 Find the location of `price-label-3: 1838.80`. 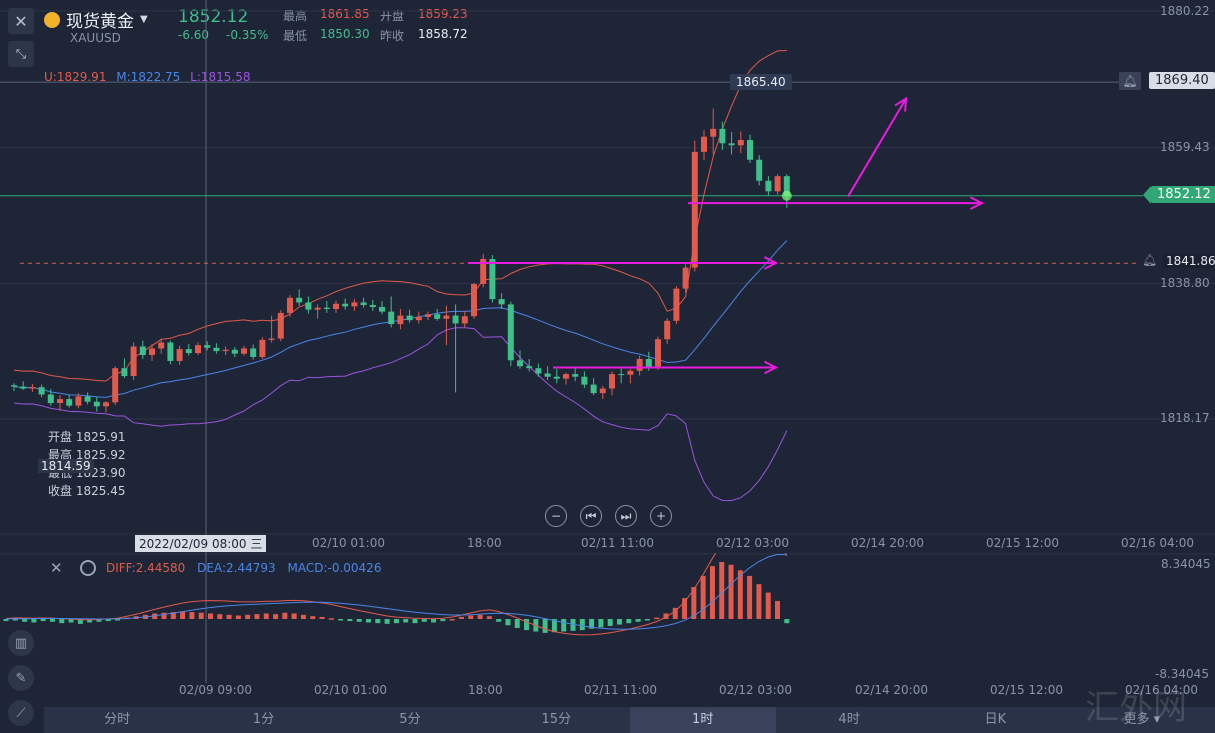

price-label-3: 1838.80 is located at coordinates (1185, 283).